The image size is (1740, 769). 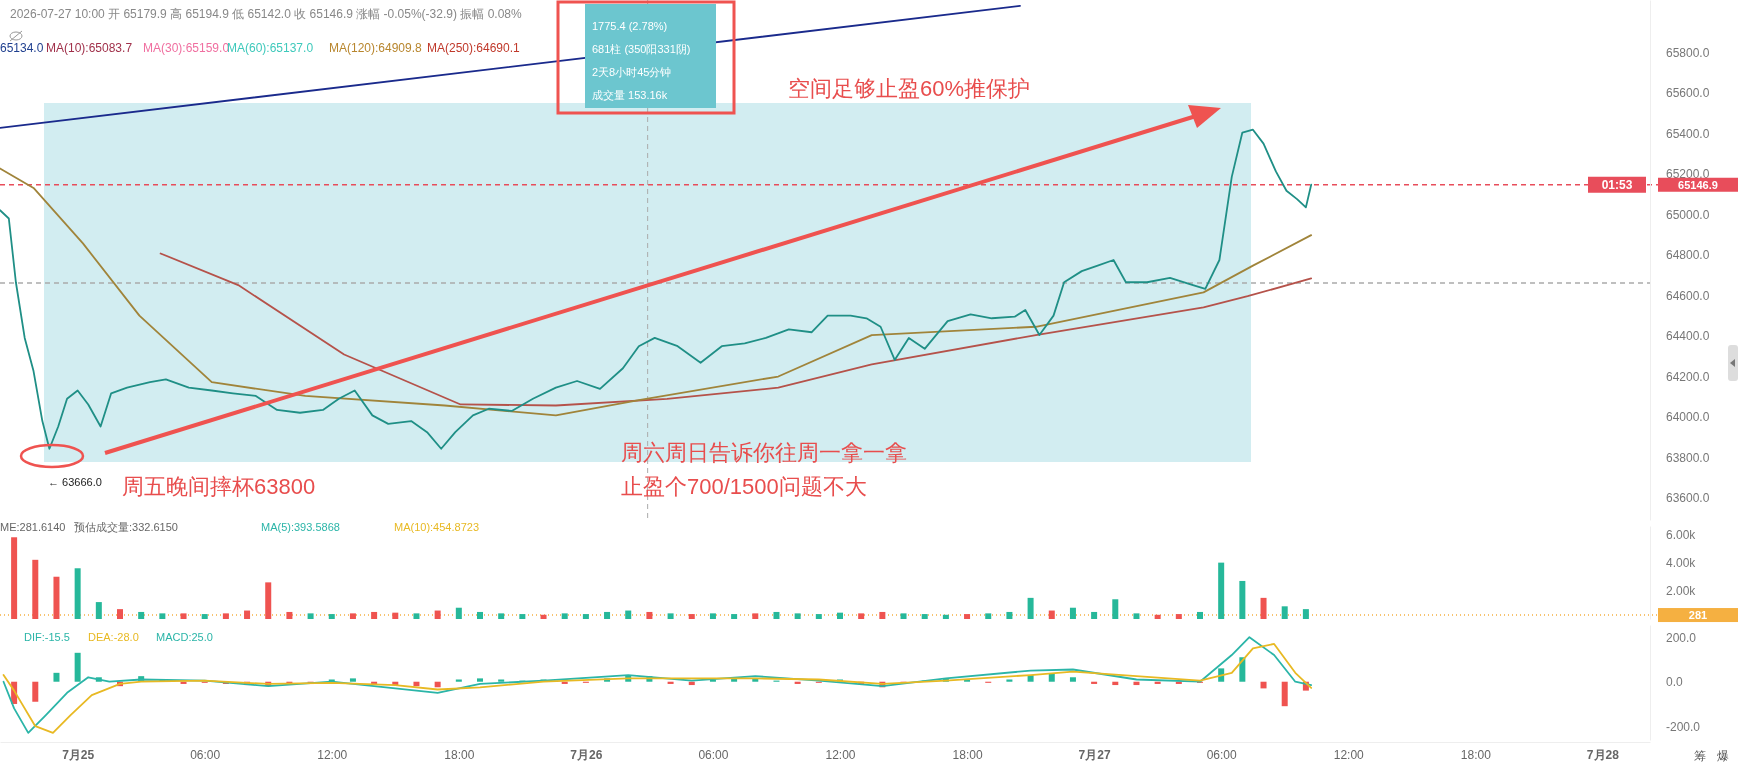 What do you see at coordinates (266, 14) in the screenshot?
I see `annotation: 2026-07-27 10:00 开 65179.9 高 65194.9 低 65142.0 收 65146.9 涨幅 -0.05%(-32.9) 振幅 0.08%` at bounding box center [266, 14].